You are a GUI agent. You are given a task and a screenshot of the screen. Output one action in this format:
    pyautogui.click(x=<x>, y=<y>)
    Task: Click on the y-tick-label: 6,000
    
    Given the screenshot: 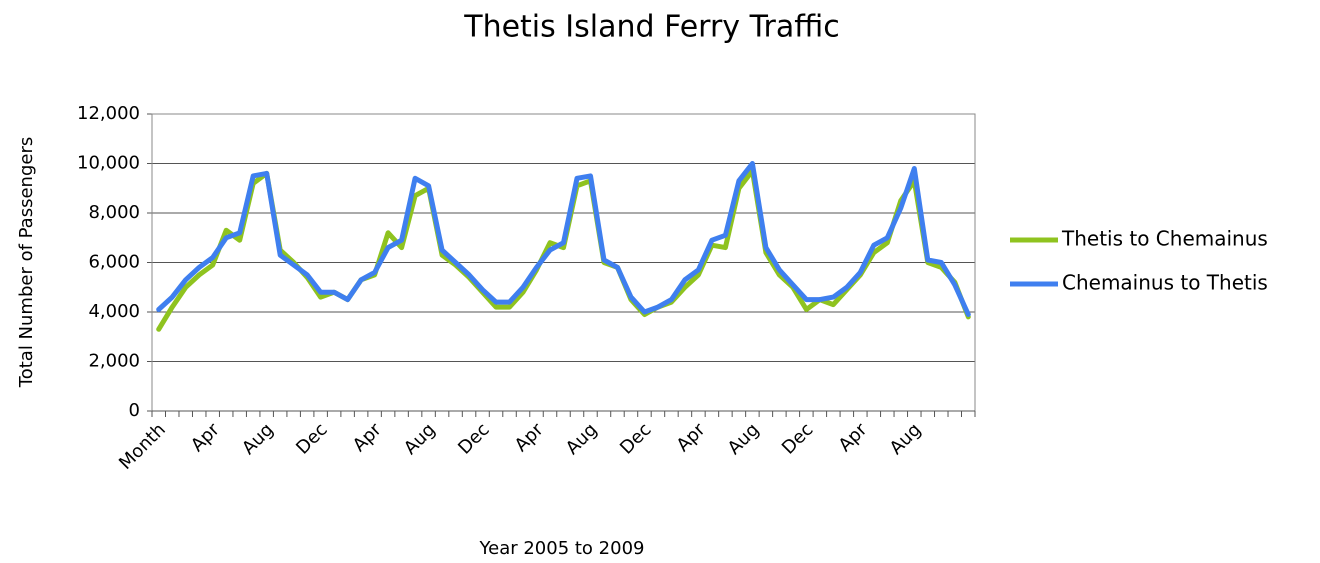 What is the action you would take?
    pyautogui.click(x=114, y=262)
    